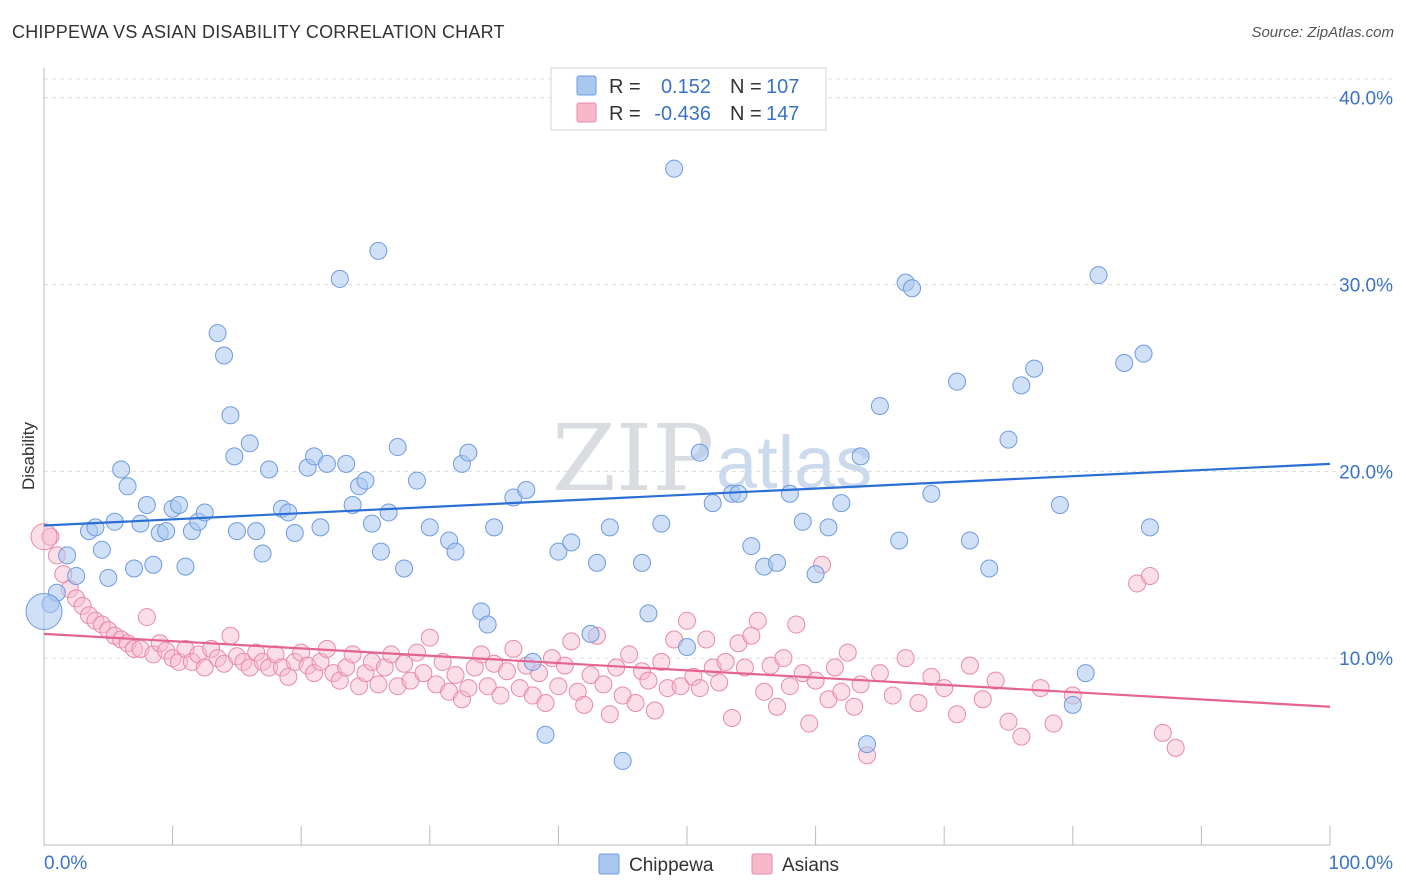 Image resolution: width=1406 pixels, height=892 pixels. I want to click on data-point-large-asians, so click(44, 537).